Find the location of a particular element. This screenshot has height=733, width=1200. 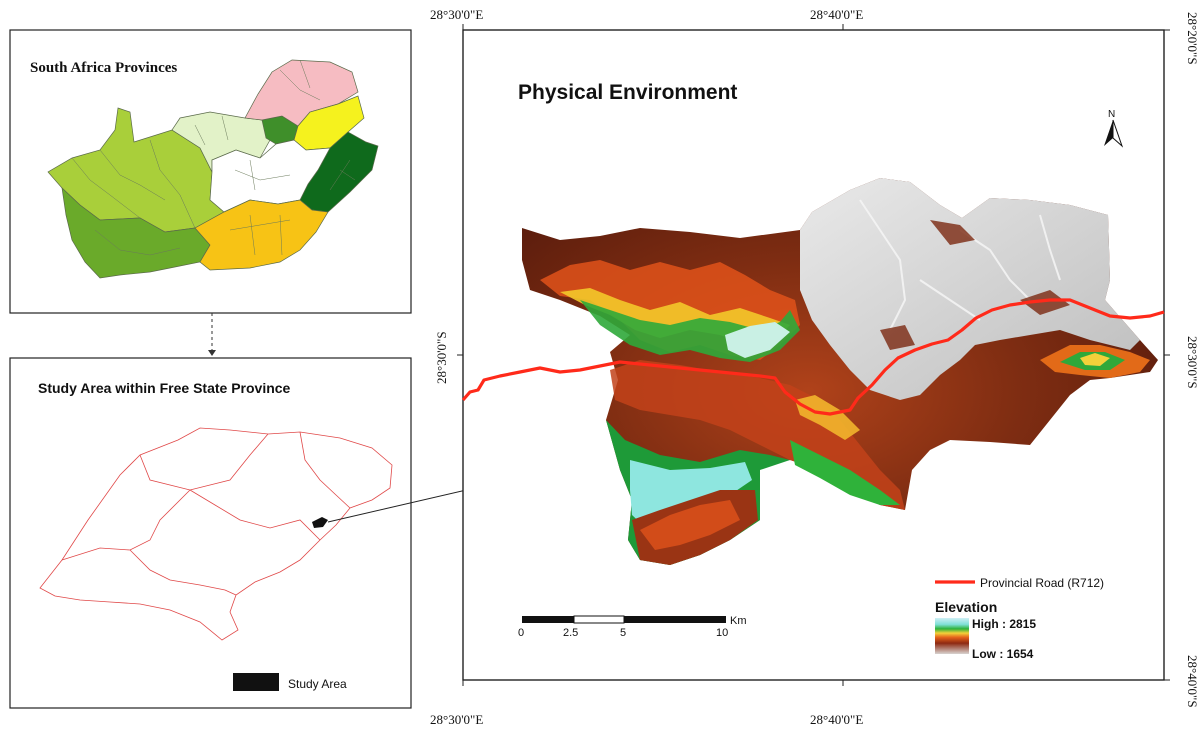

free-state-map is located at coordinates (216, 534).